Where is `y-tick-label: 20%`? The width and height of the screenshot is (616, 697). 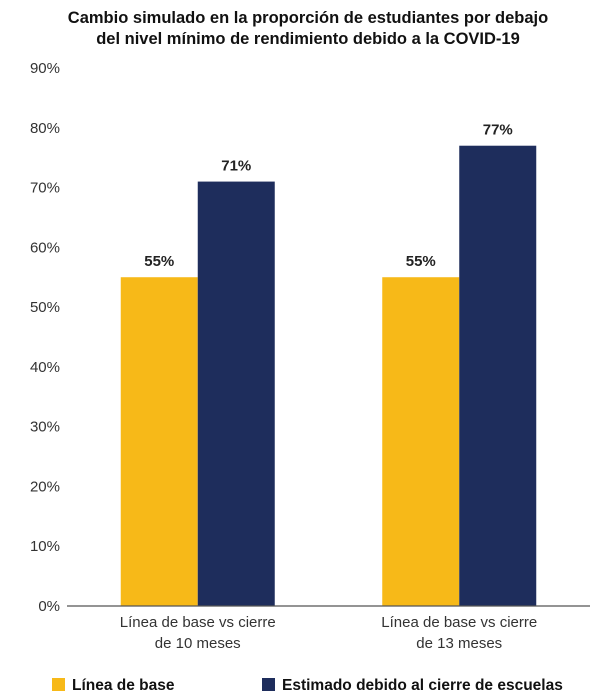
y-tick-label: 20% is located at coordinates (45, 486).